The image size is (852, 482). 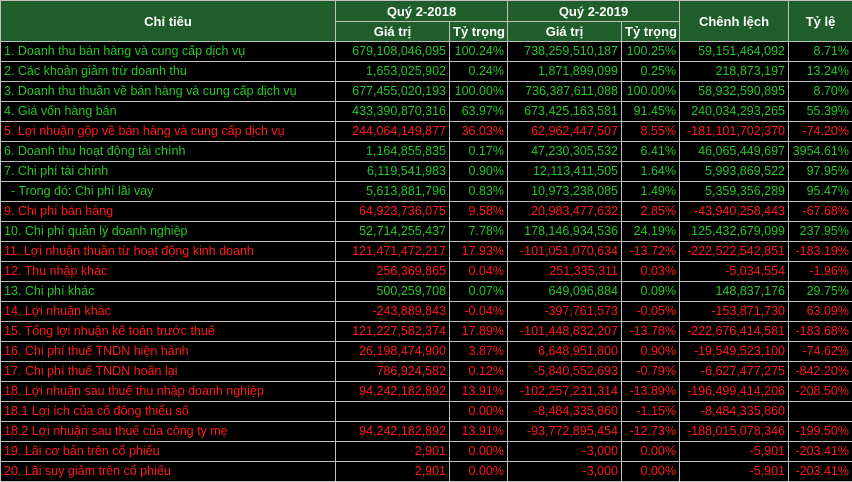 I want to click on difference-cell: 5,359,356,289, so click(x=734, y=192).